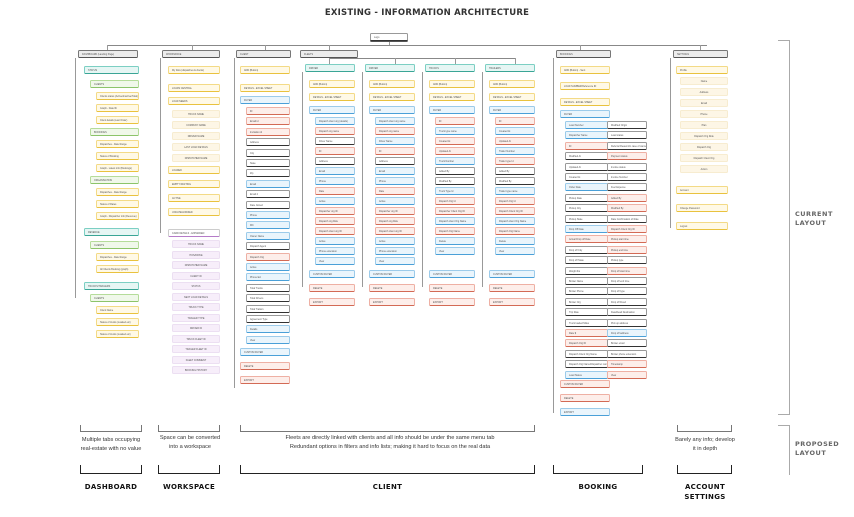 This screenshot has width=854, height=517. Describe the element at coordinates (117, 156) in the screenshot. I see `leaf-node: Status of Booking` at that location.